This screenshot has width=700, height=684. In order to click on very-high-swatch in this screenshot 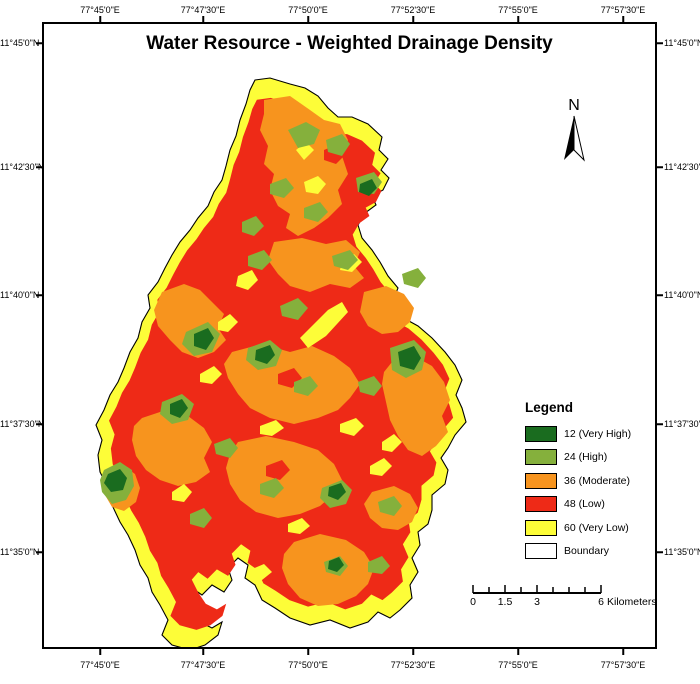, I will do `click(541, 433)`.